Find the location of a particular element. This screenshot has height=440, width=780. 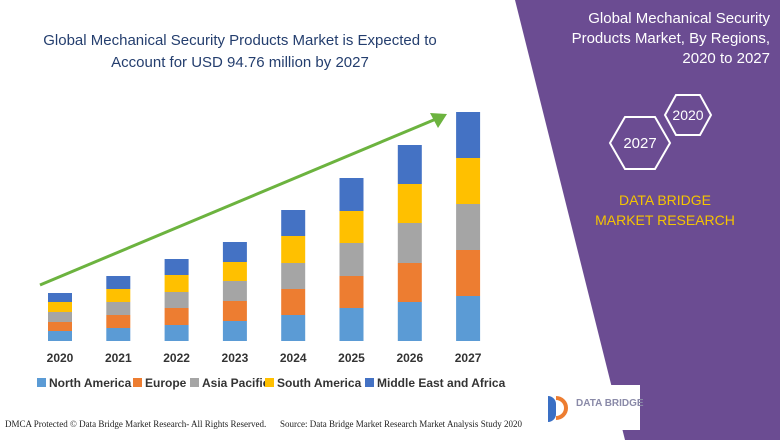

legend-label: North America is located at coordinates (90, 383).